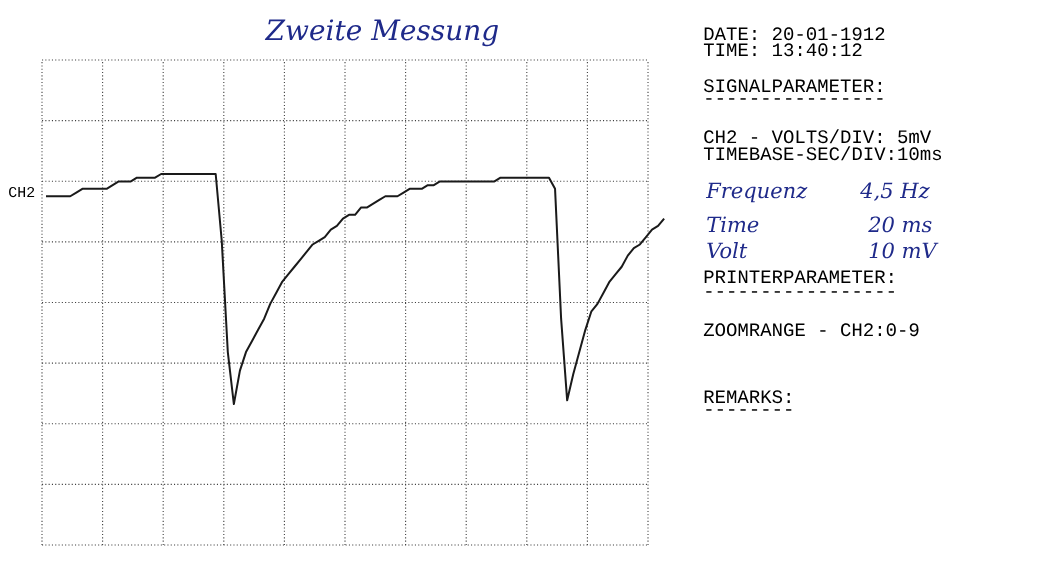 The image size is (1040, 573). I want to click on text: REMARKS:, so click(747, 397).